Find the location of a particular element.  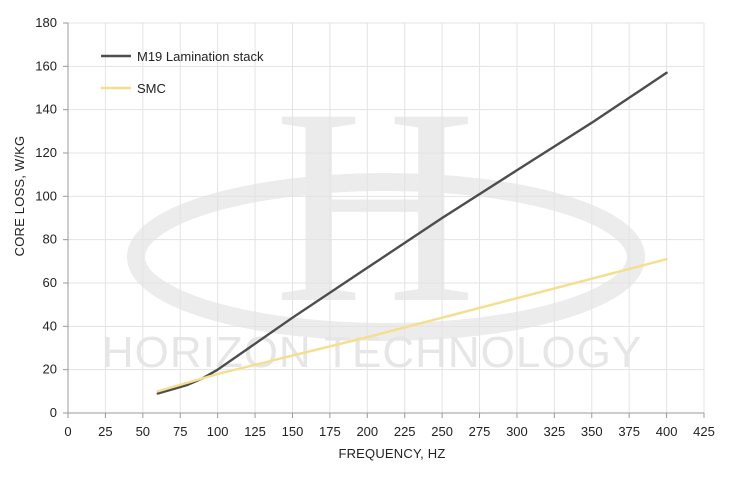

x-tick-label: 225 is located at coordinates (405, 431).